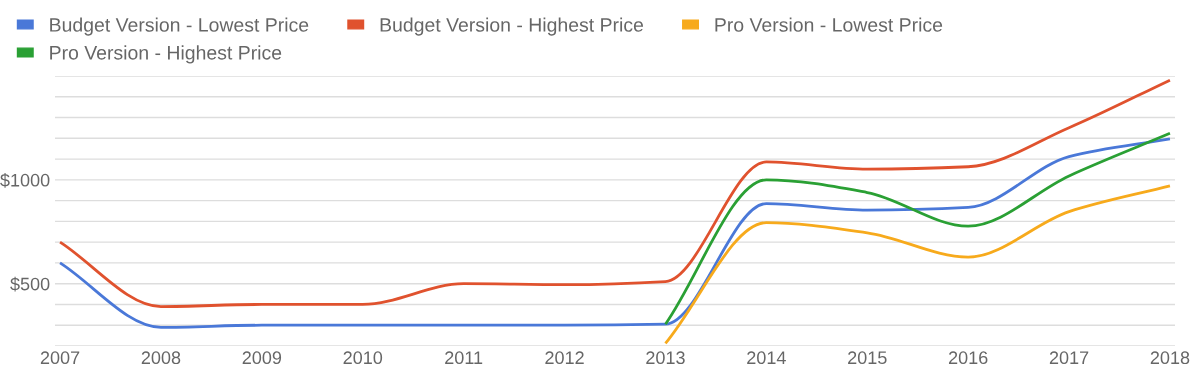 Image resolution: width=1200 pixels, height=376 pixels. Describe the element at coordinates (867, 358) in the screenshot. I see `x-tick-label: 2015` at that location.